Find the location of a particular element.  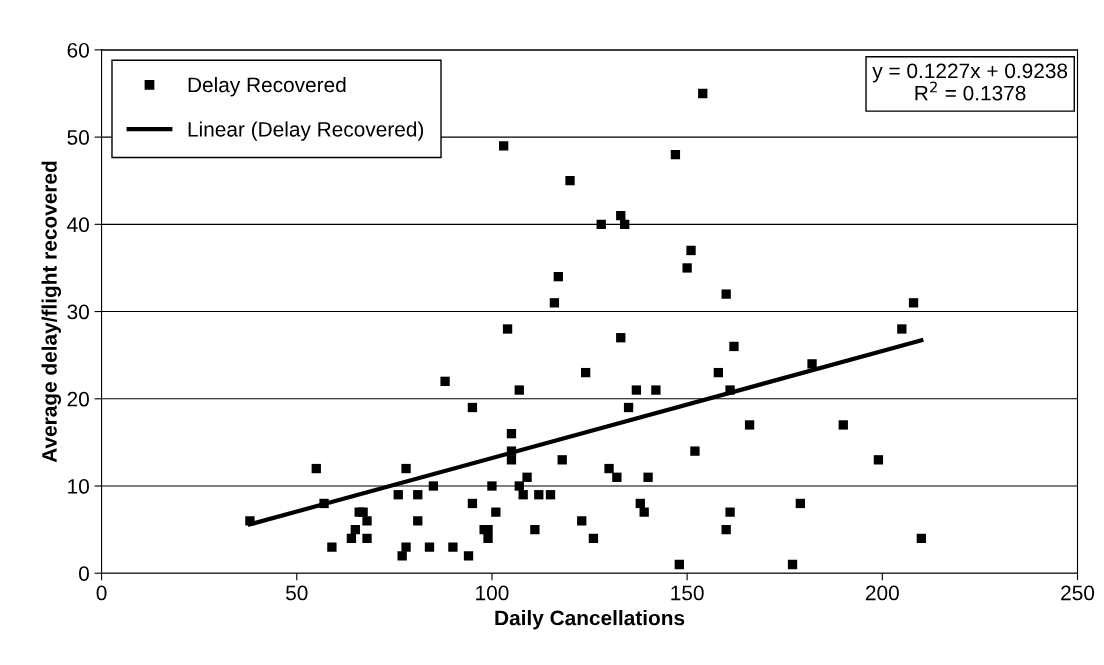

y-tick-label: 50 is located at coordinates (78, 137).